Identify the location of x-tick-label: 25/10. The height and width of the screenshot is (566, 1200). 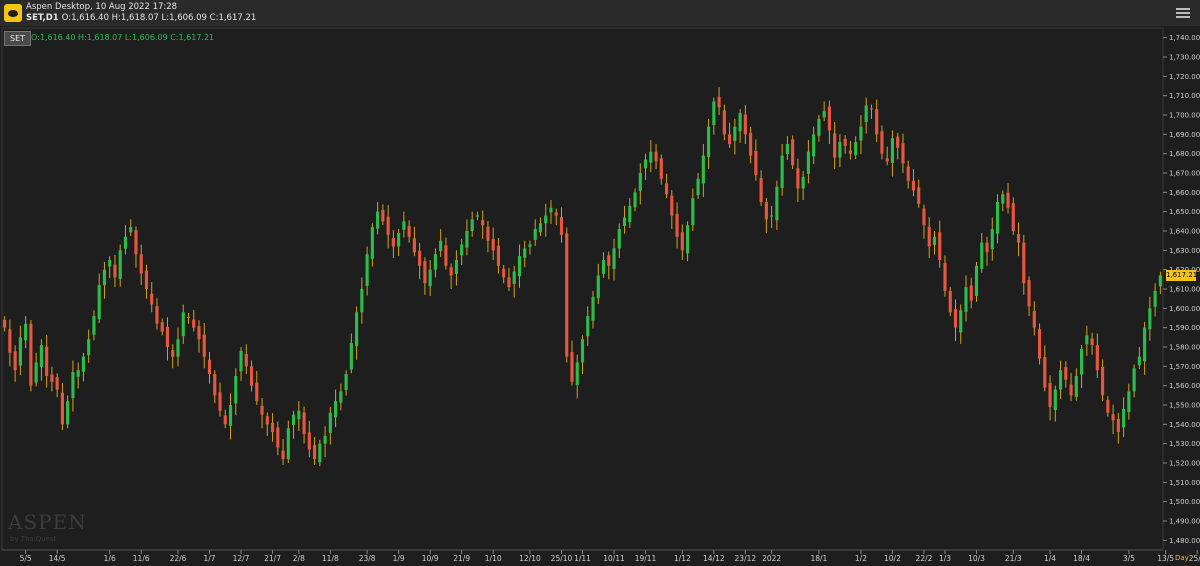
(562, 558).